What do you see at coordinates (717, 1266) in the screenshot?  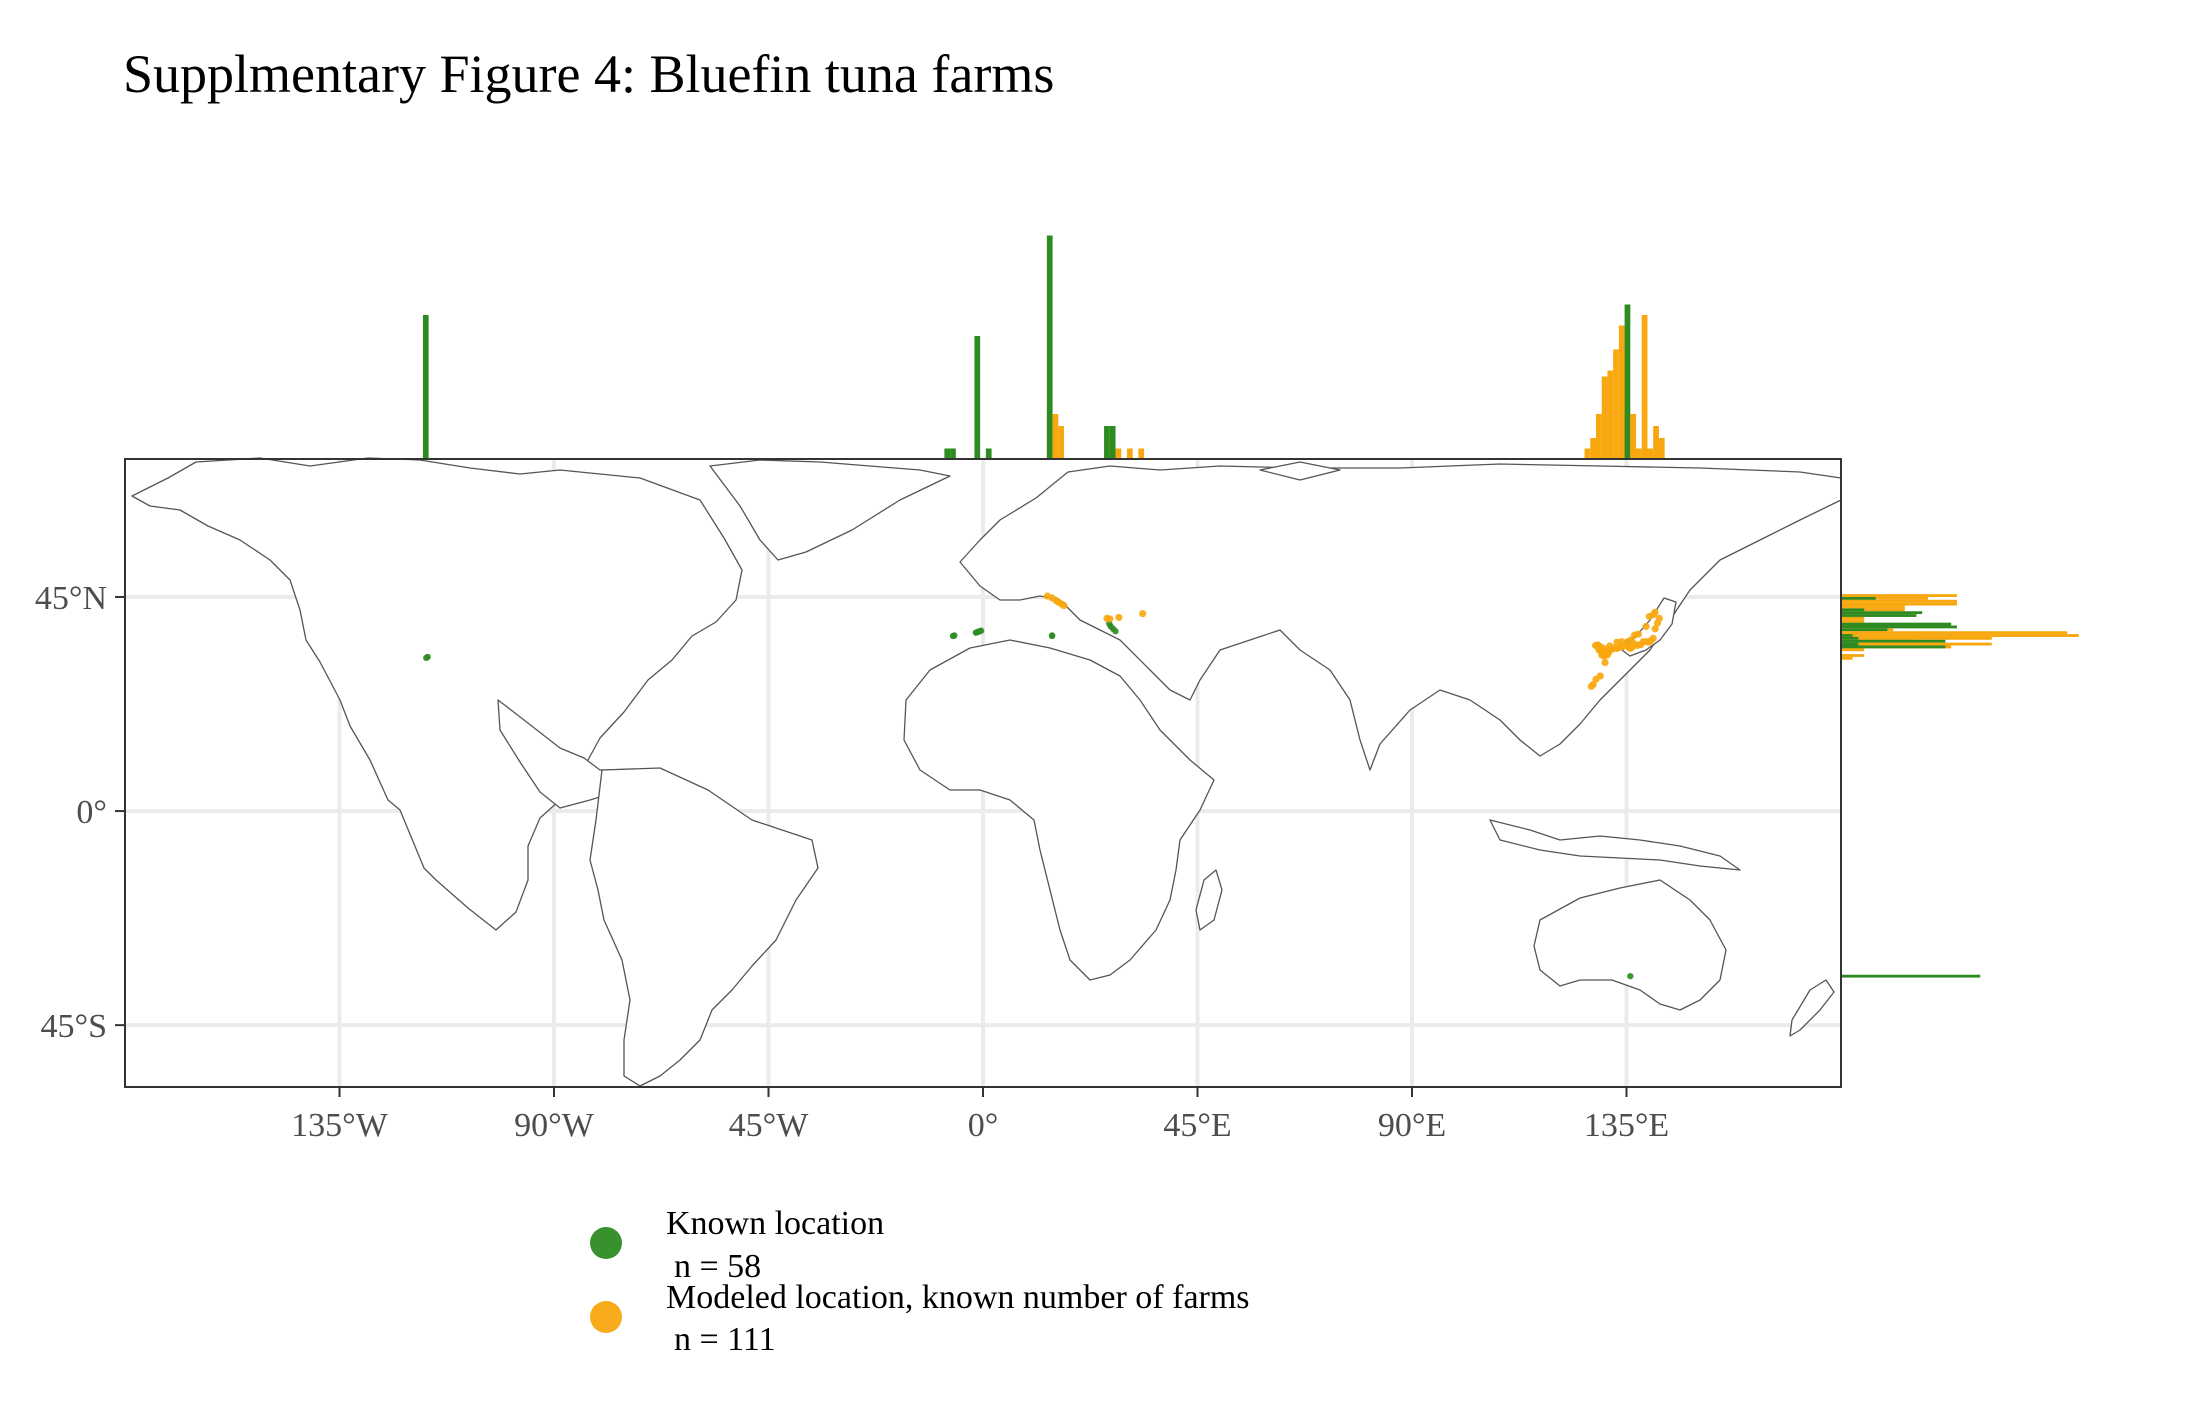 I see `legend-count-known: n = 58` at bounding box center [717, 1266].